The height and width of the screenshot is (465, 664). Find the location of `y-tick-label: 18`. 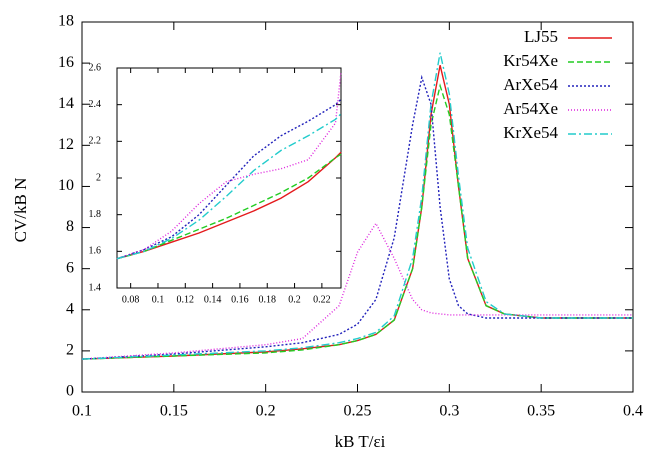

y-tick-label: 18 is located at coordinates (66, 21).